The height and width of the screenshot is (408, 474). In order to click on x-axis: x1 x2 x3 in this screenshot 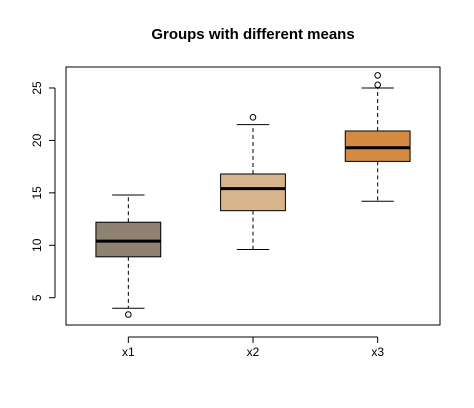, I will do `click(253, 347)`.